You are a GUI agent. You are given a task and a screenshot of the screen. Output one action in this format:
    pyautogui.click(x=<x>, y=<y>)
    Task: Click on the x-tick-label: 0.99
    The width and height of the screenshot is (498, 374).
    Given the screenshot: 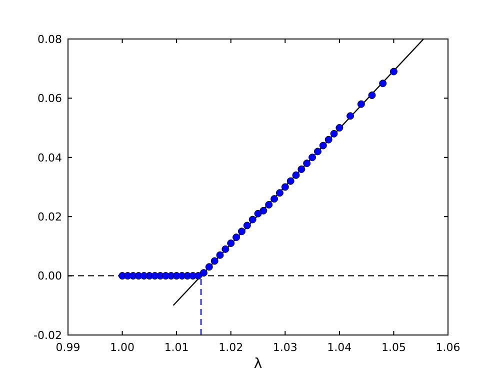 What is the action you would take?
    pyautogui.click(x=68, y=347)
    